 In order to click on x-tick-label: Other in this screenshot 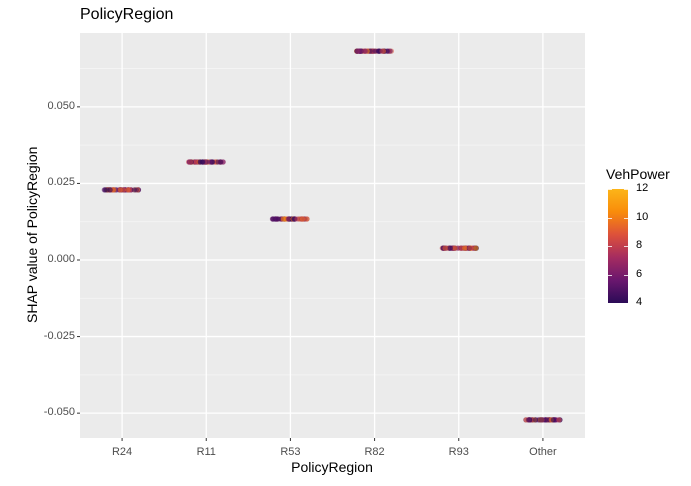, I will do `click(543, 452)`.